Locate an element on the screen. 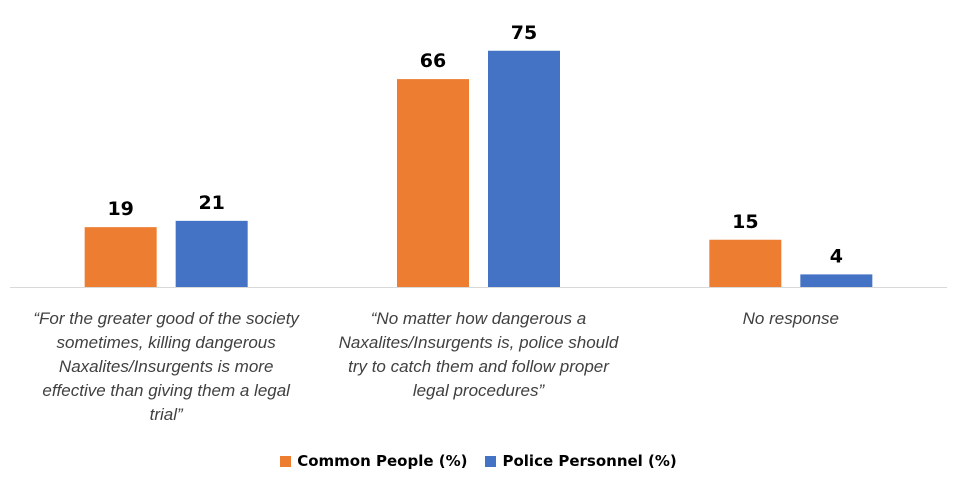  chart-legend: Common People (%) Police Personnel (%) is located at coordinates (478, 461).